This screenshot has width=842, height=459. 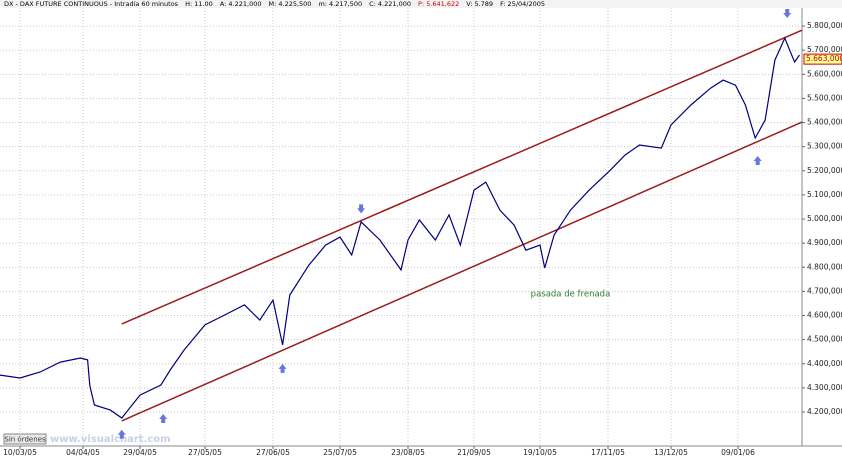 What do you see at coordinates (340, 4) in the screenshot?
I see `header-field: m: 4.217,500` at bounding box center [340, 4].